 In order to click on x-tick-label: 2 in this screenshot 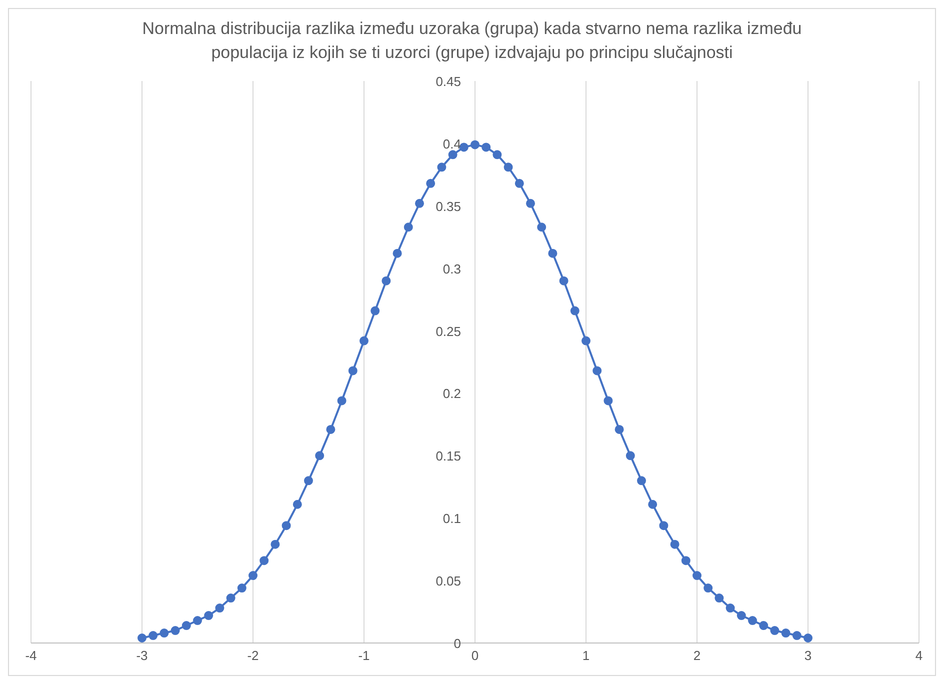, I will do `click(697, 656)`.